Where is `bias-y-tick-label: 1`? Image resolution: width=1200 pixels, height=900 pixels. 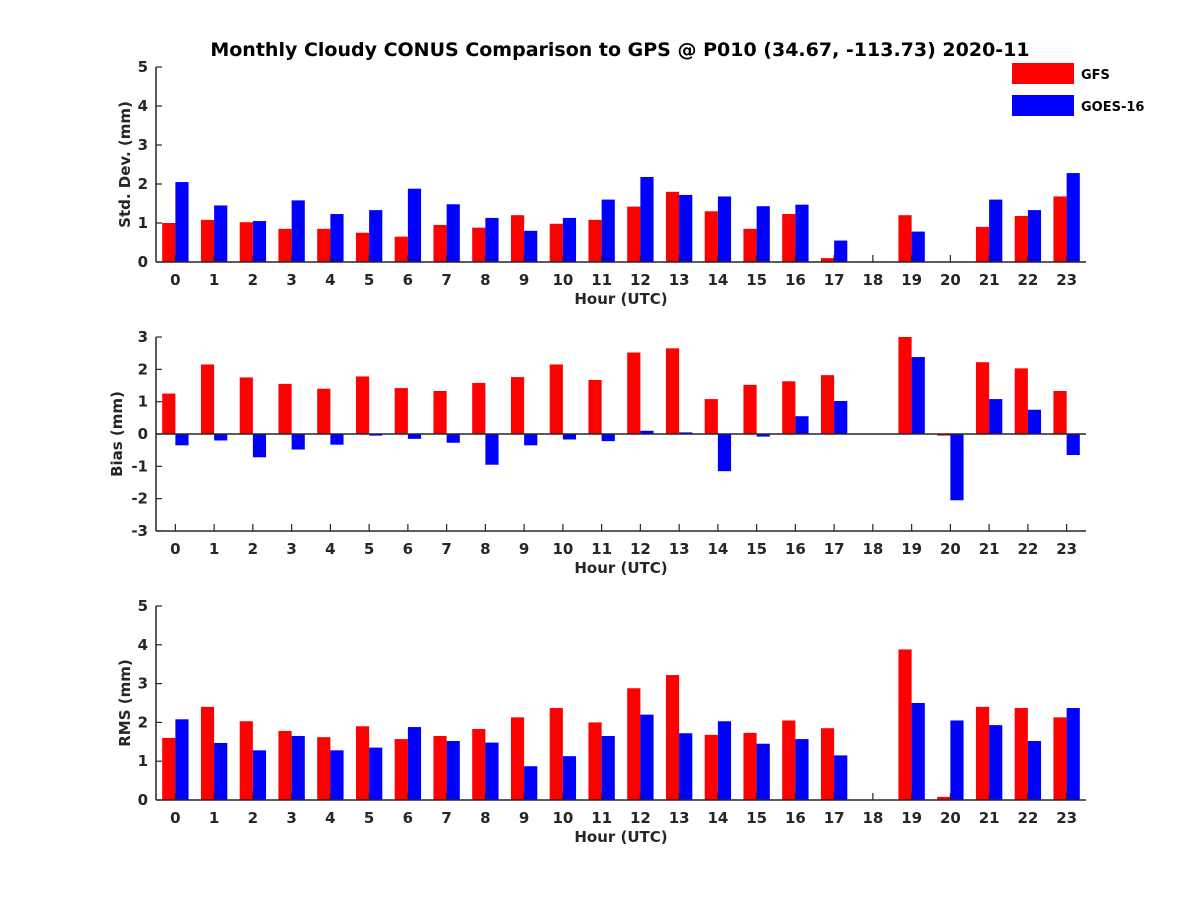 bias-y-tick-label: 1 is located at coordinates (143, 402).